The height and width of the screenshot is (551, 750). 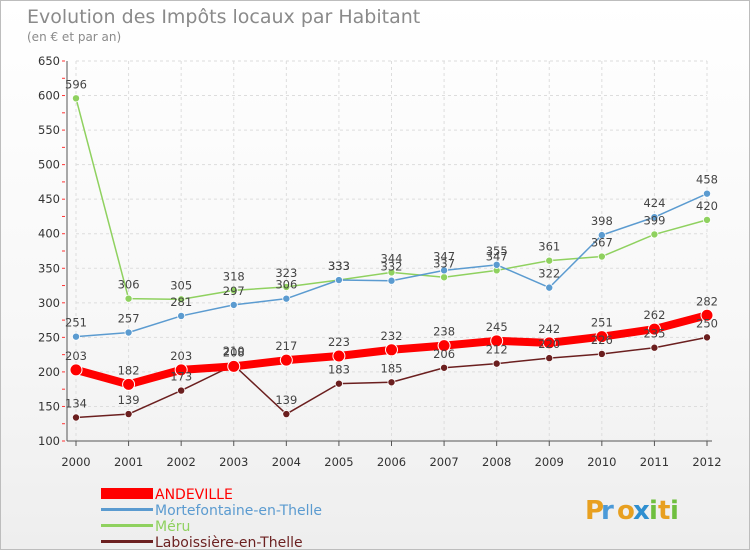 What do you see at coordinates (49, 372) in the screenshot?
I see `y-tick-label: 200` at bounding box center [49, 372].